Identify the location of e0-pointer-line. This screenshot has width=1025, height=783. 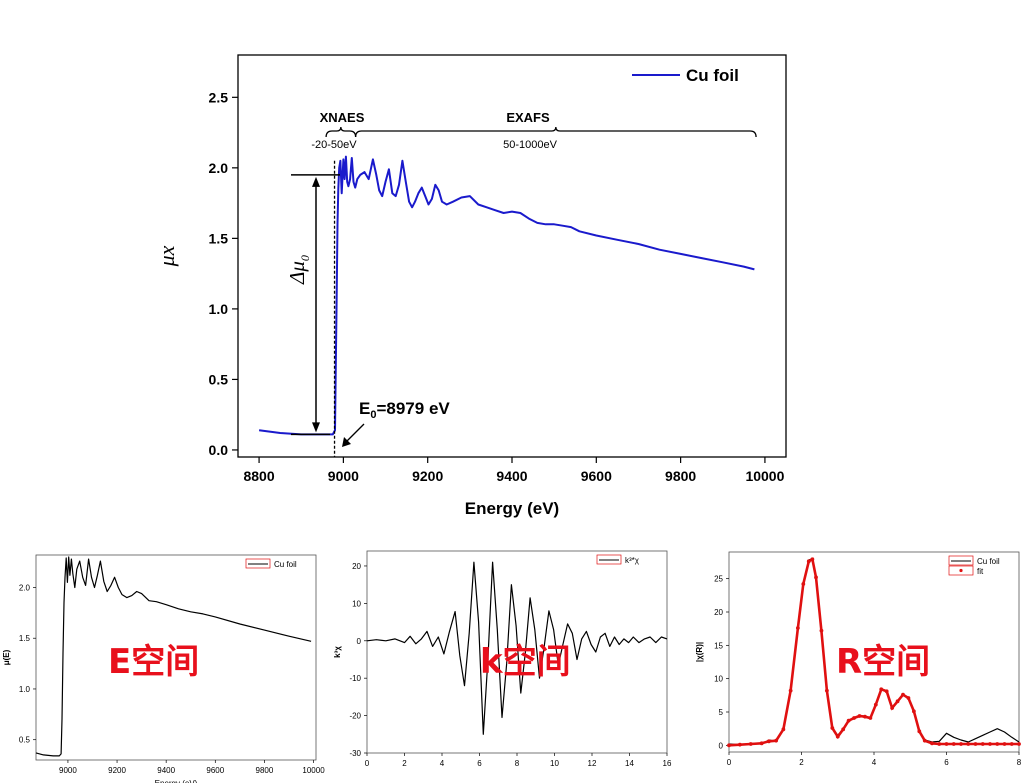
(355, 433).